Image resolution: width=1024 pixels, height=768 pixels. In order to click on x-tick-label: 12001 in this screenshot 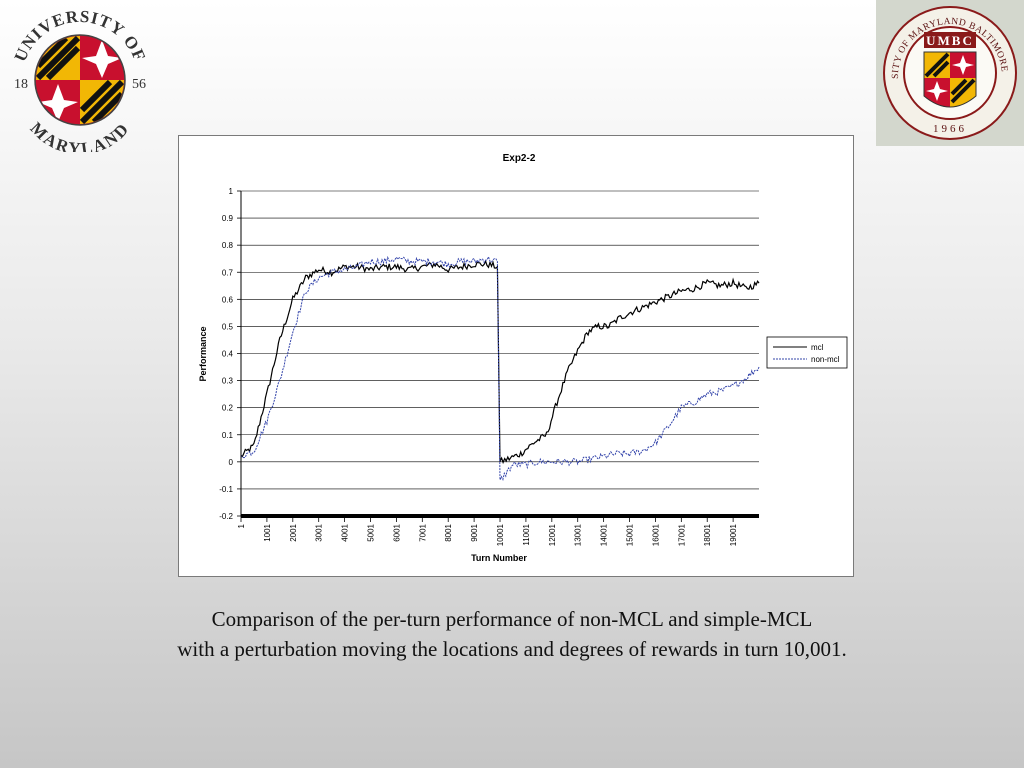, I will do `click(552, 534)`.